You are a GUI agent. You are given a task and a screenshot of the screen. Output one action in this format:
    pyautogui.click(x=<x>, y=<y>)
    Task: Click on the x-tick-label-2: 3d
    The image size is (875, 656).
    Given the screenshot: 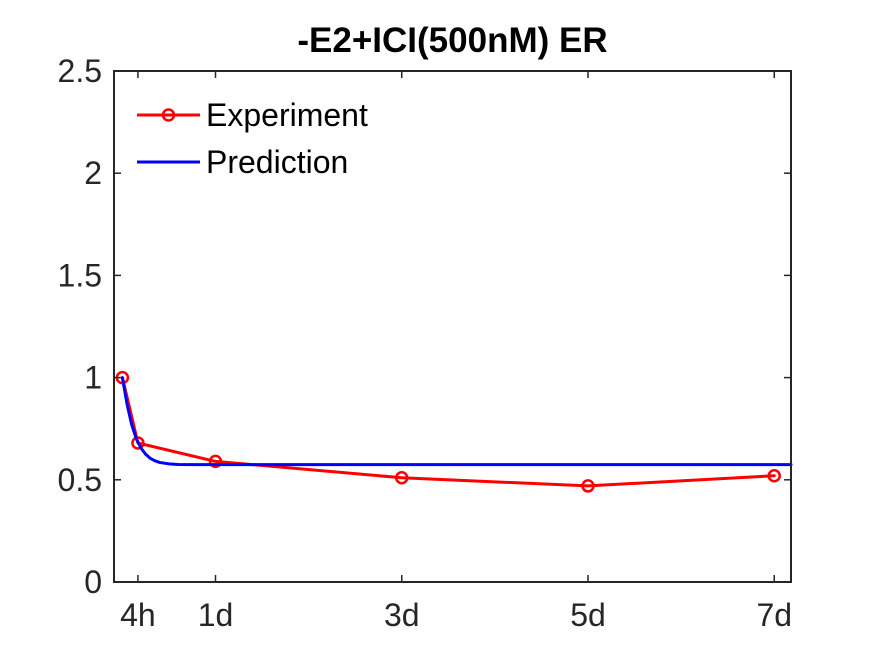 What is the action you would take?
    pyautogui.click(x=402, y=615)
    